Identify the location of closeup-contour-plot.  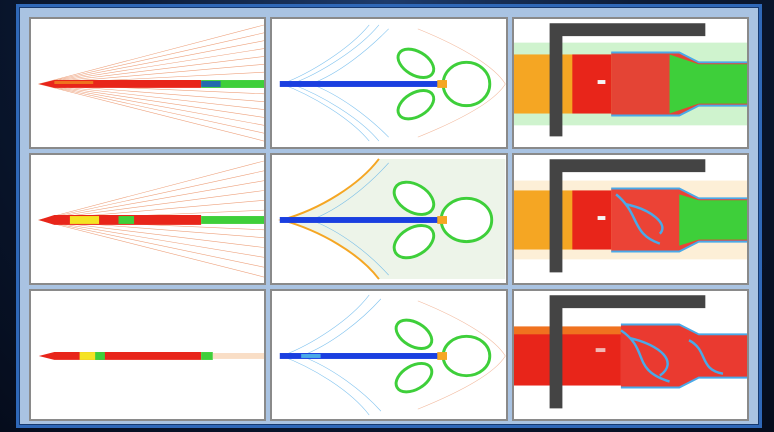
(630, 356).